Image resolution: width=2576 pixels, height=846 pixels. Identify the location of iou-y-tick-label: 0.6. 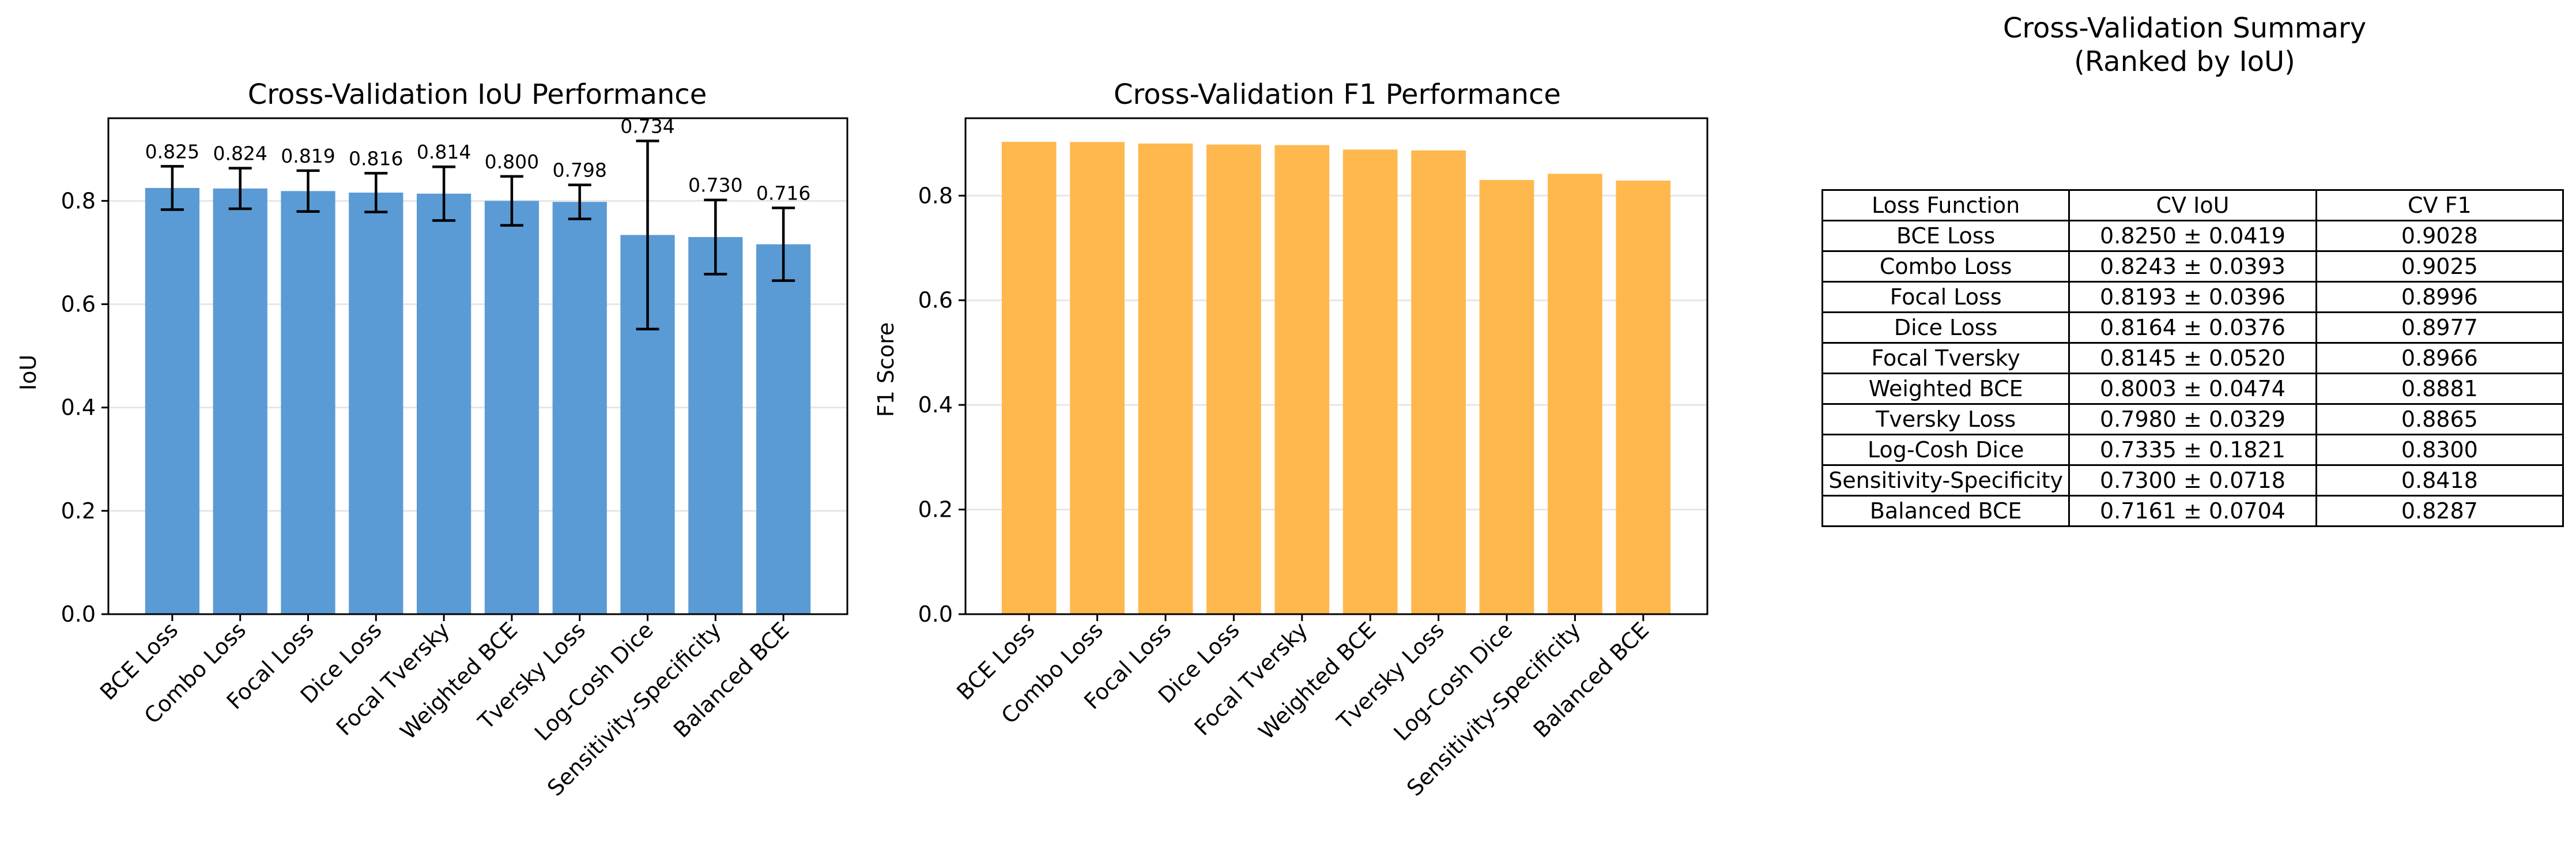
(78, 304).